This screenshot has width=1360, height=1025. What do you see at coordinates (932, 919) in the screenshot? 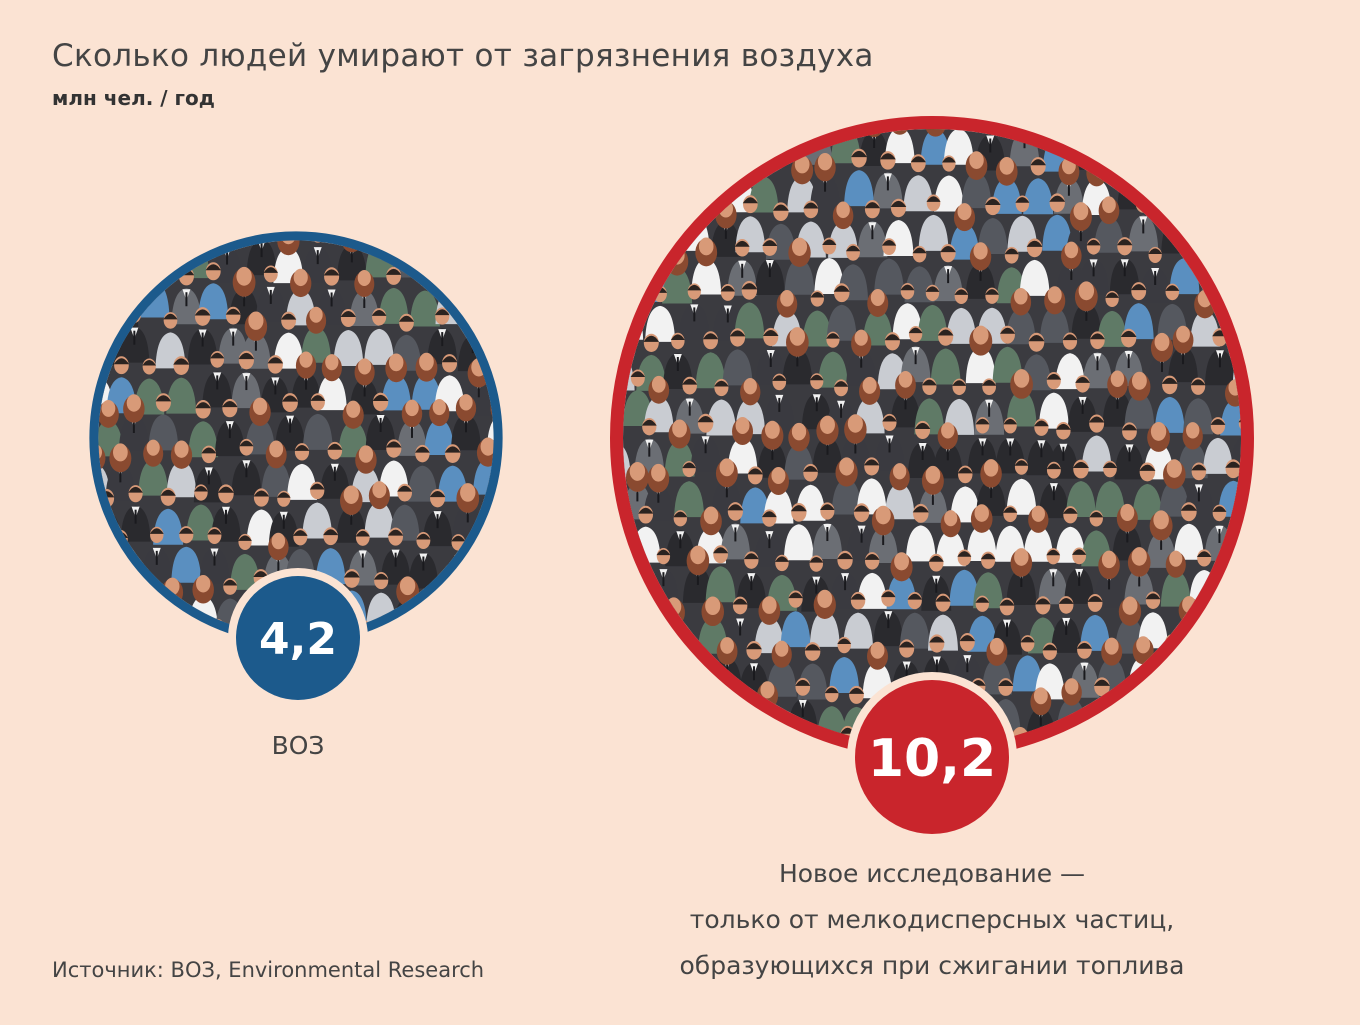
I see `bubble-caption: только от мелкодисперсных частиц,` at bounding box center [932, 919].